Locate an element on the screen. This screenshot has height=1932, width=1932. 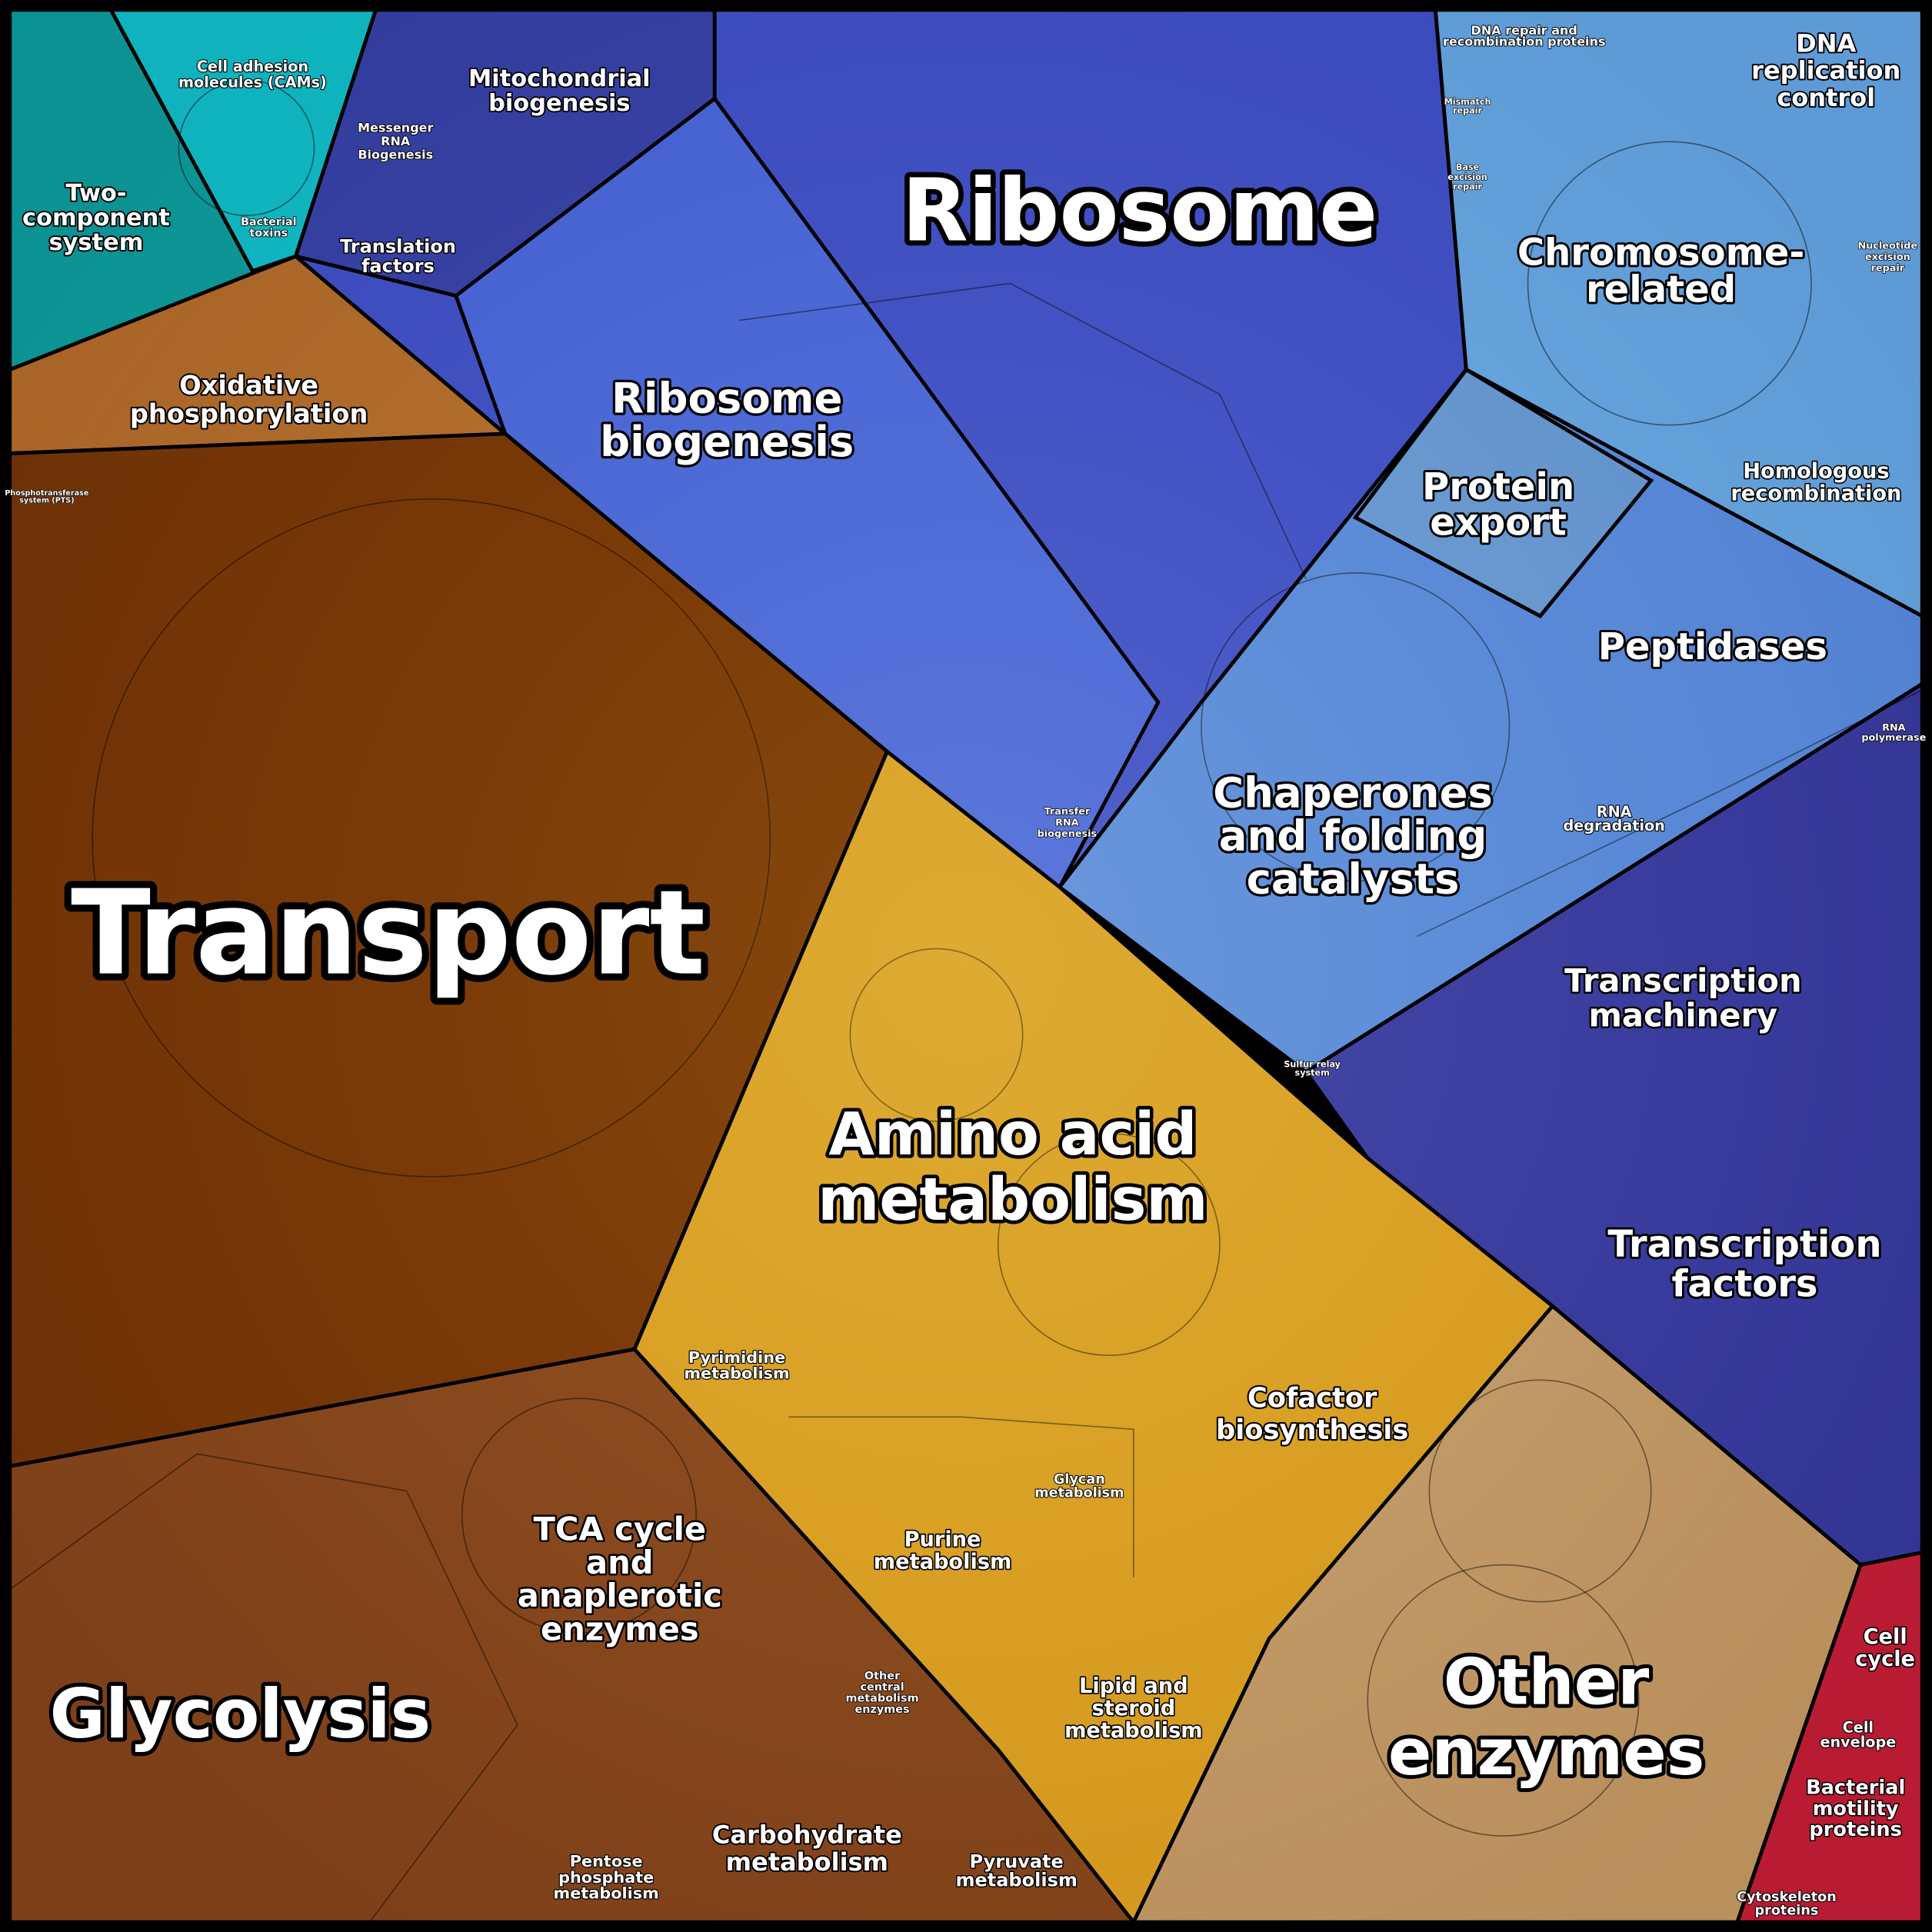
region-label: phosphorylation is located at coordinates (249, 414).